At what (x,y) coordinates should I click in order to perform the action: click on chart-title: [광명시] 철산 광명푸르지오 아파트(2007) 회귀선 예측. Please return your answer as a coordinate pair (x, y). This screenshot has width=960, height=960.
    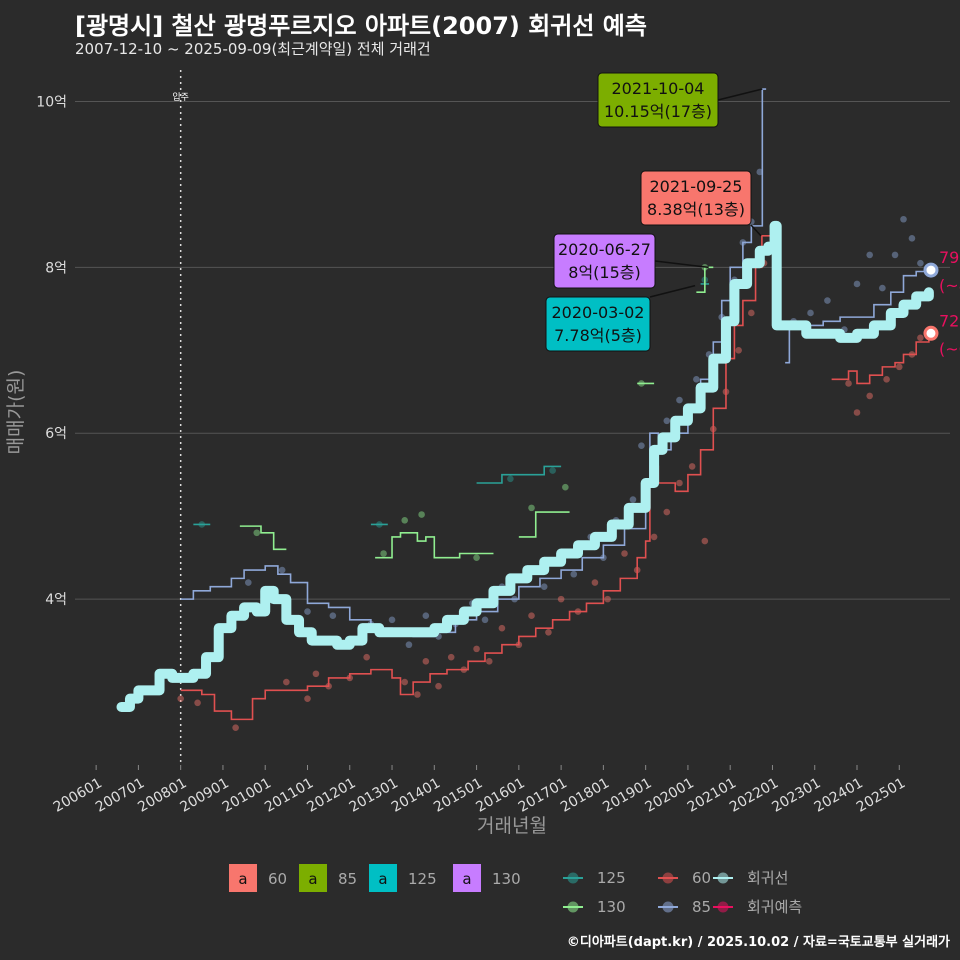
    Looking at the image, I should click on (361, 26).